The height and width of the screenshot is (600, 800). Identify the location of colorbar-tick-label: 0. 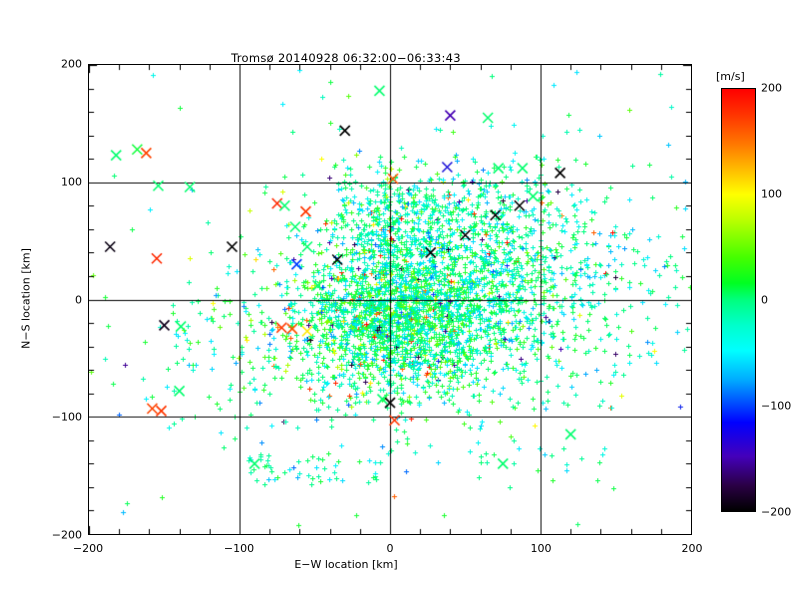
(764, 300).